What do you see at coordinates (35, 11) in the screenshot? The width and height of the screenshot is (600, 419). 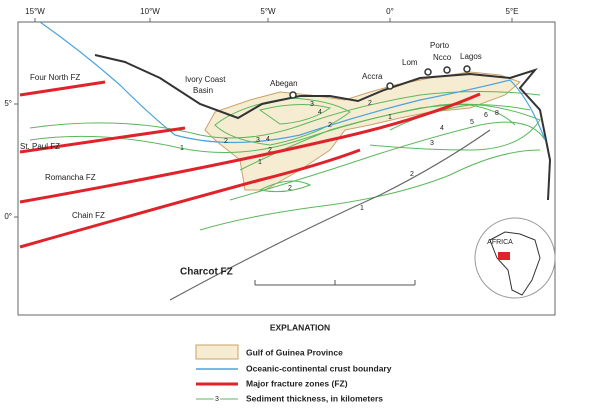 I see `longitude-label: 15°W` at bounding box center [35, 11].